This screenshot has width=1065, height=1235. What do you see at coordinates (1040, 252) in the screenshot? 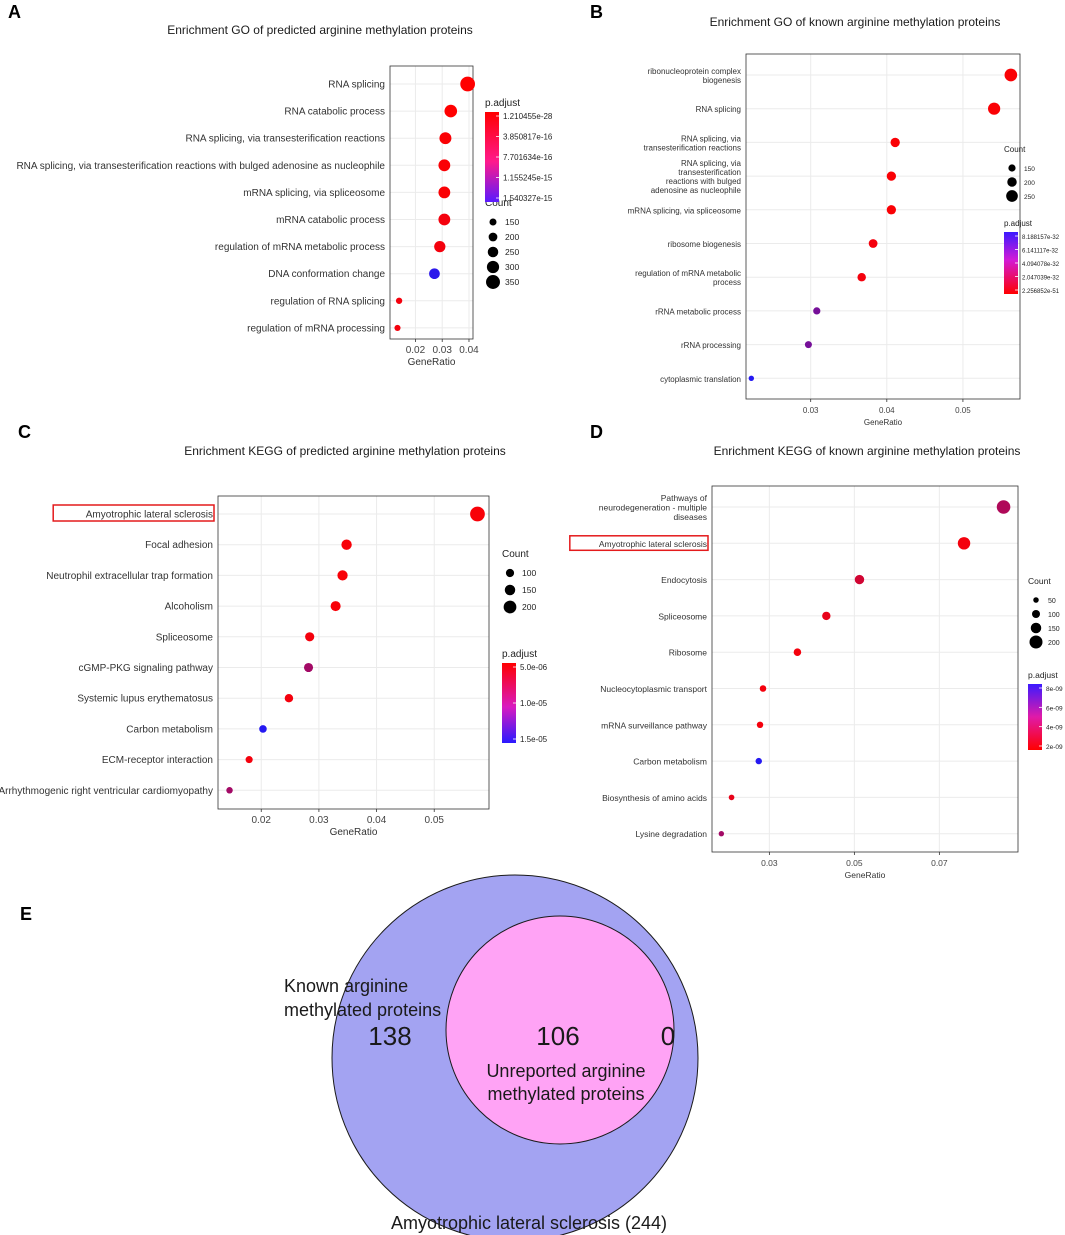
I see `color-legend-label: 6.141117e-32` at bounding box center [1040, 252].